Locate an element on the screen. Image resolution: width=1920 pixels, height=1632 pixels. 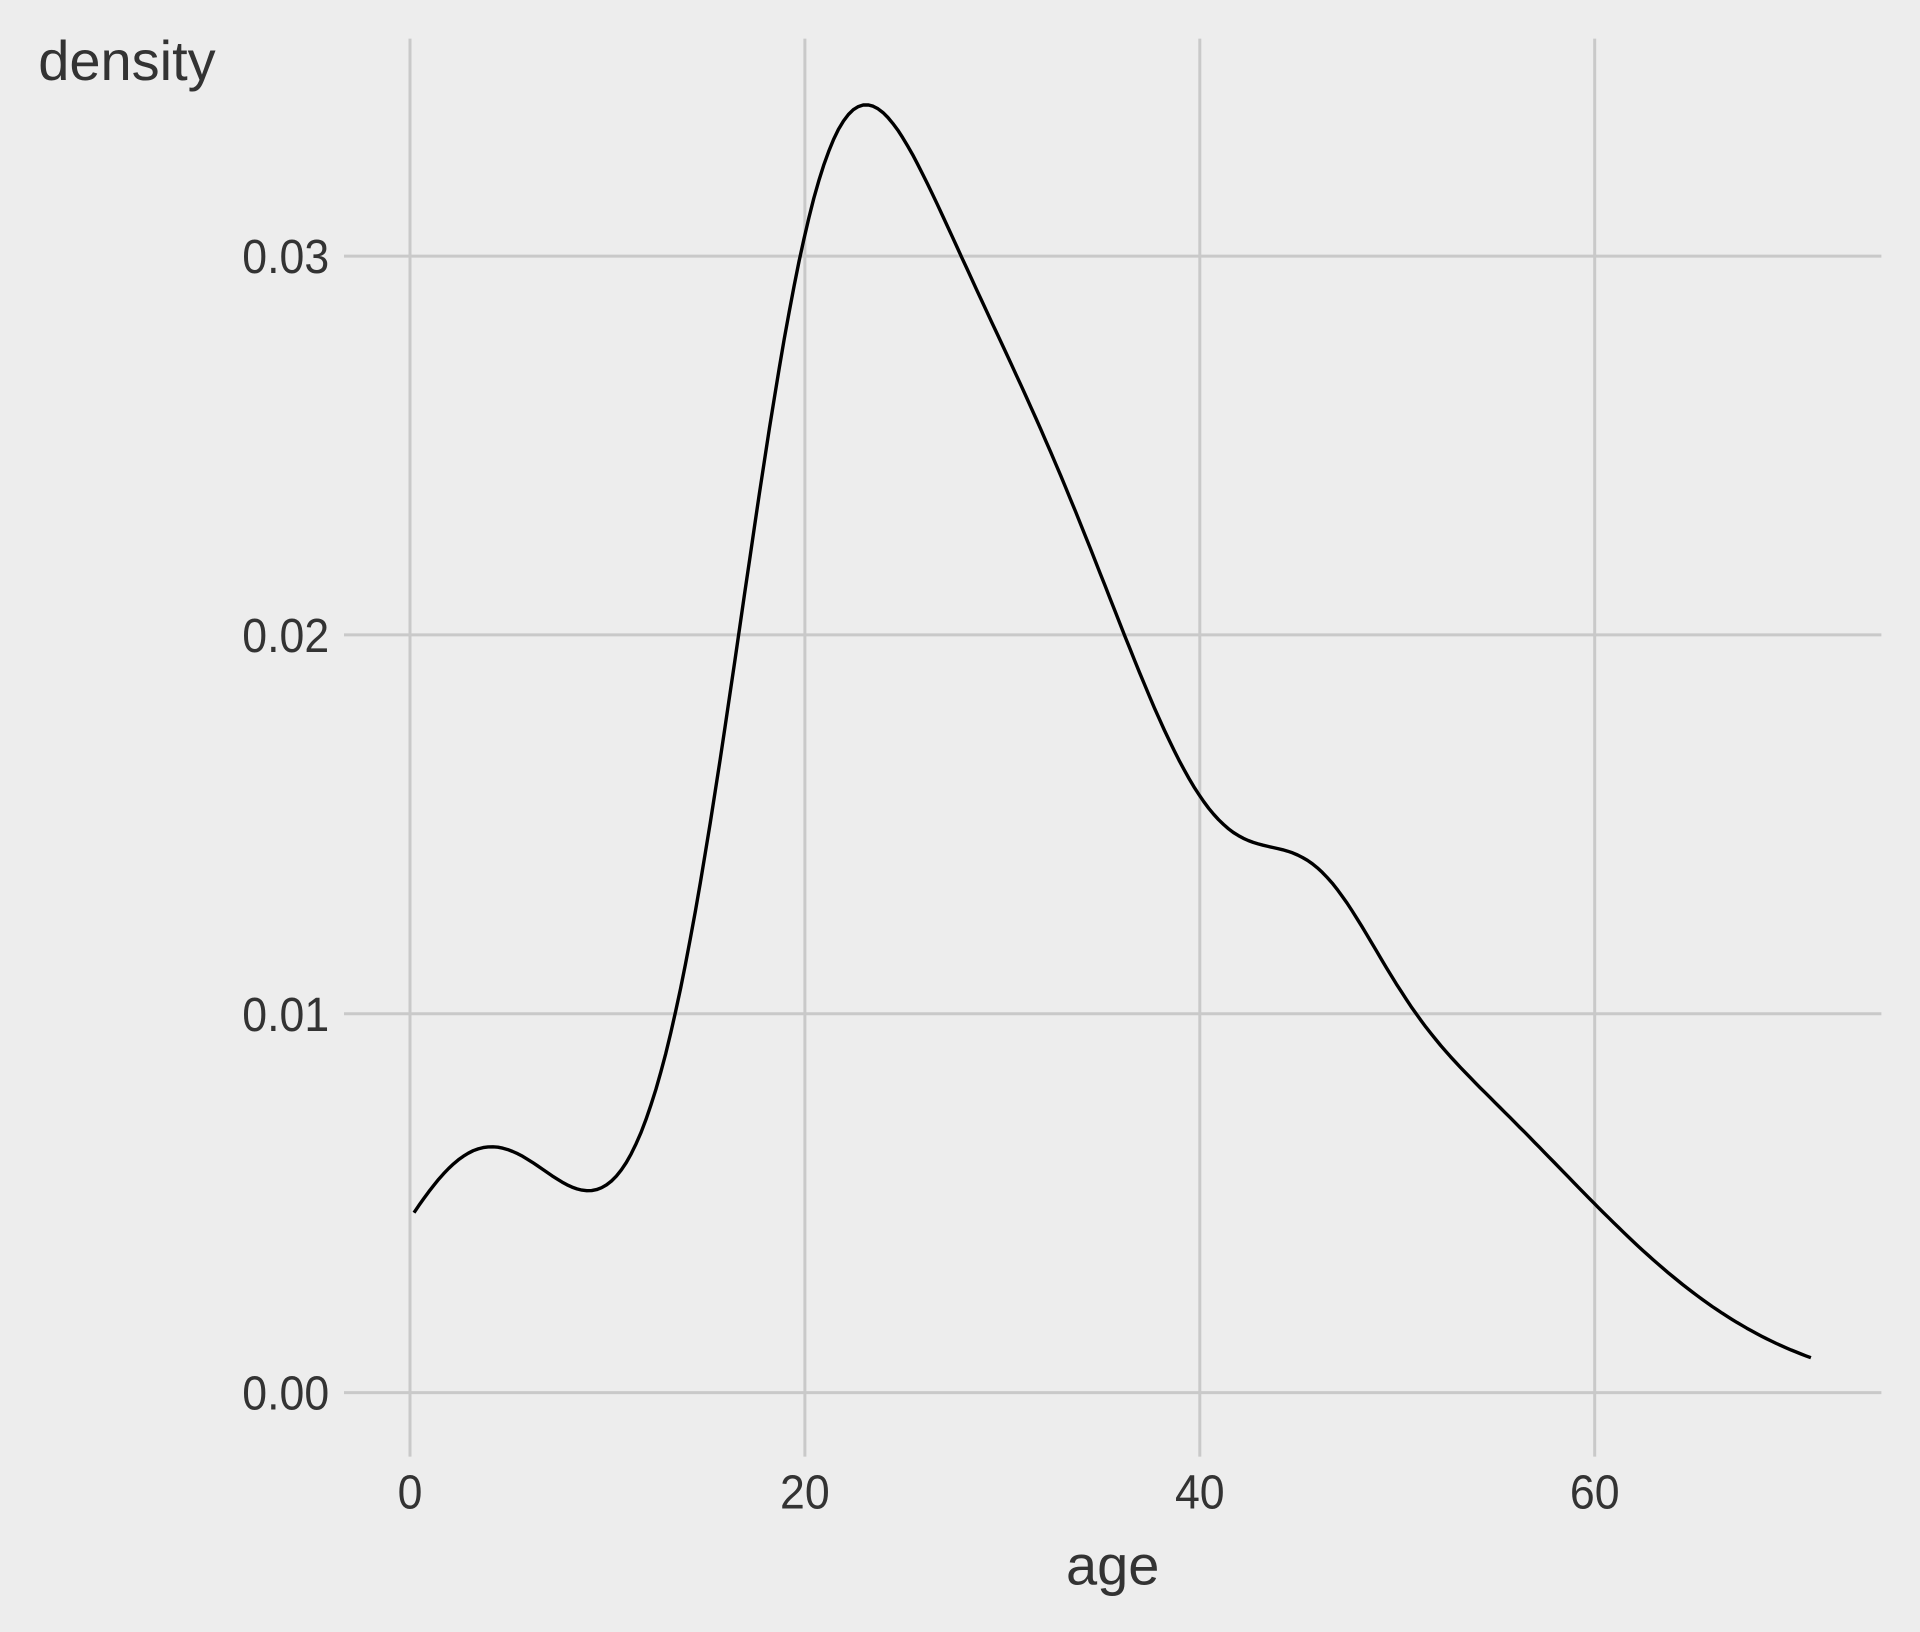
svg-text: age is located at coordinates (1112, 1565).